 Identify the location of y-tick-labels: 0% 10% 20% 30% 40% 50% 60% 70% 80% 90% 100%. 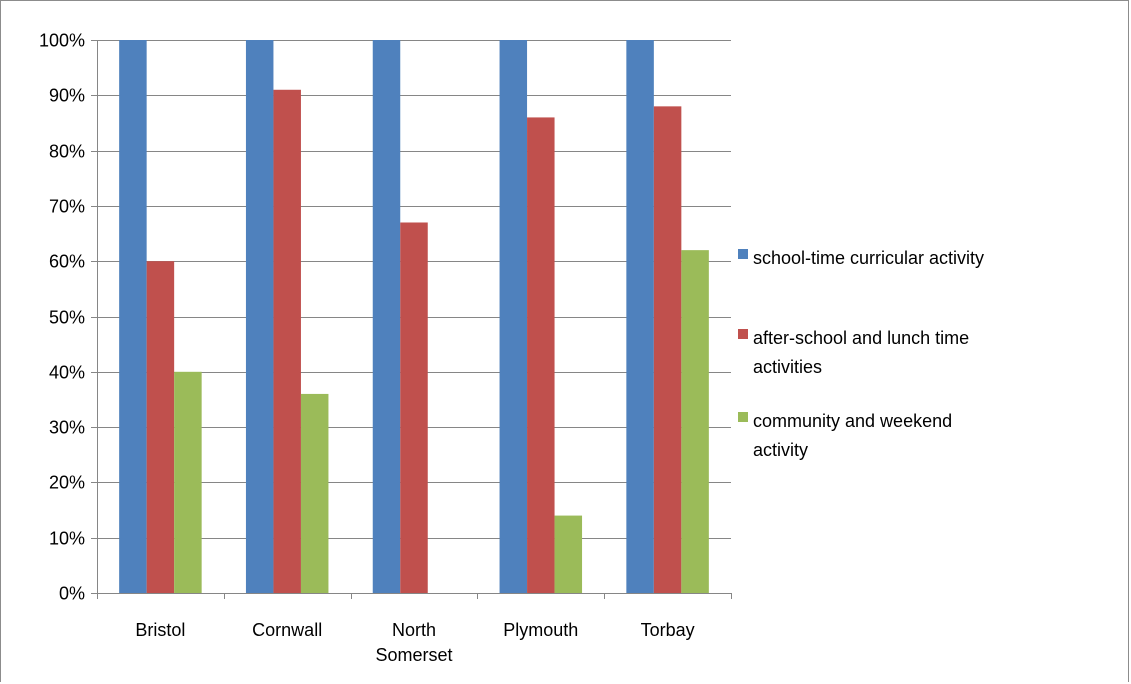
(62, 317).